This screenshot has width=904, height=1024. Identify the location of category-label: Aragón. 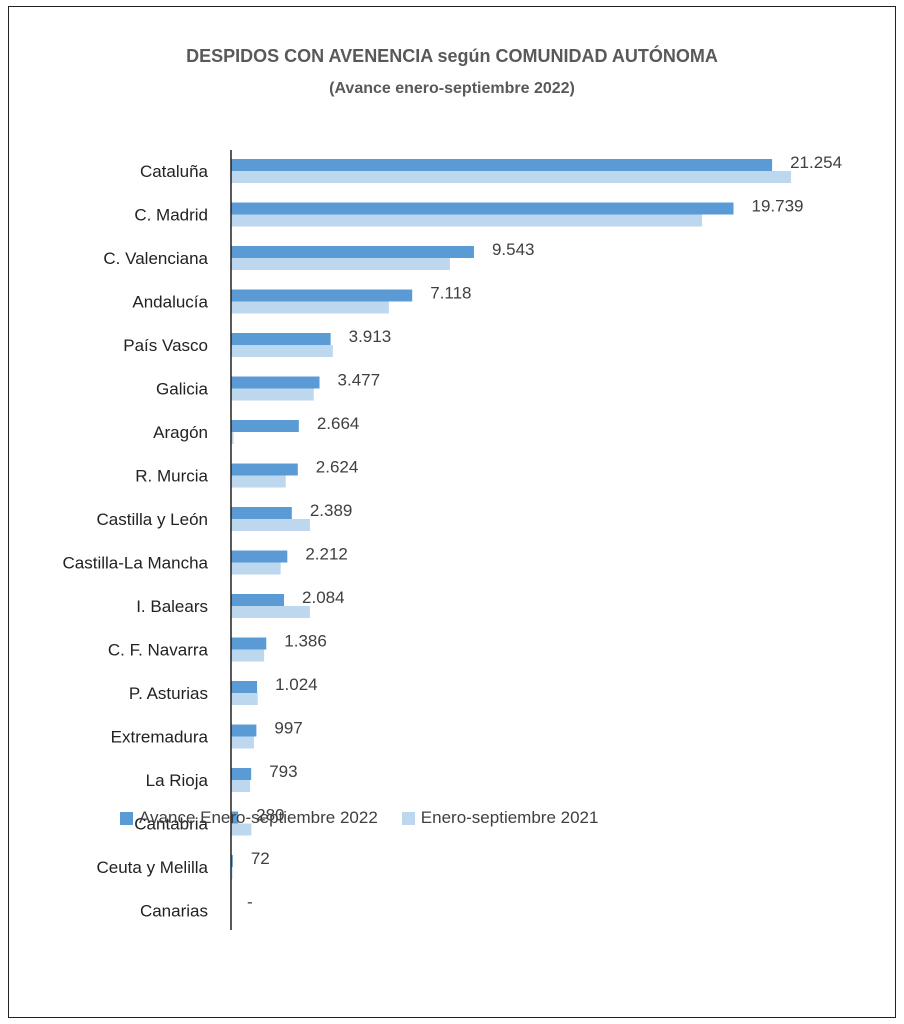
(180, 432).